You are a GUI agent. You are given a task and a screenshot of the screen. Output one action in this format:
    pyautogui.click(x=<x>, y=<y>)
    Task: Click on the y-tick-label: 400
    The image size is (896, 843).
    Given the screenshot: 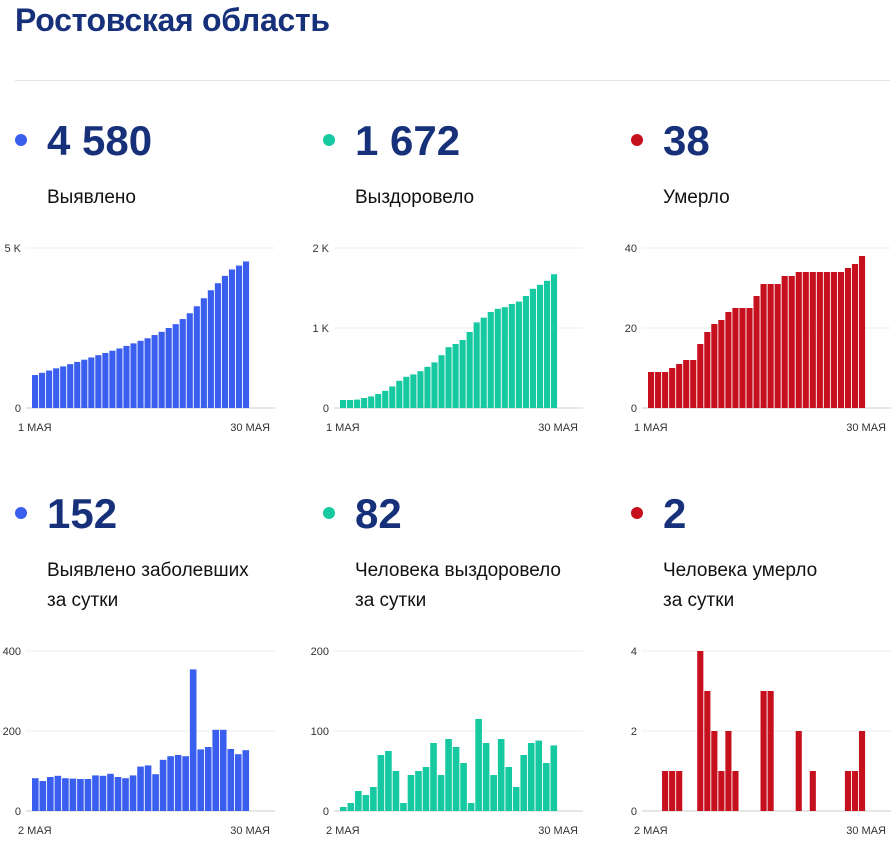 What is the action you would take?
    pyautogui.click(x=12, y=652)
    